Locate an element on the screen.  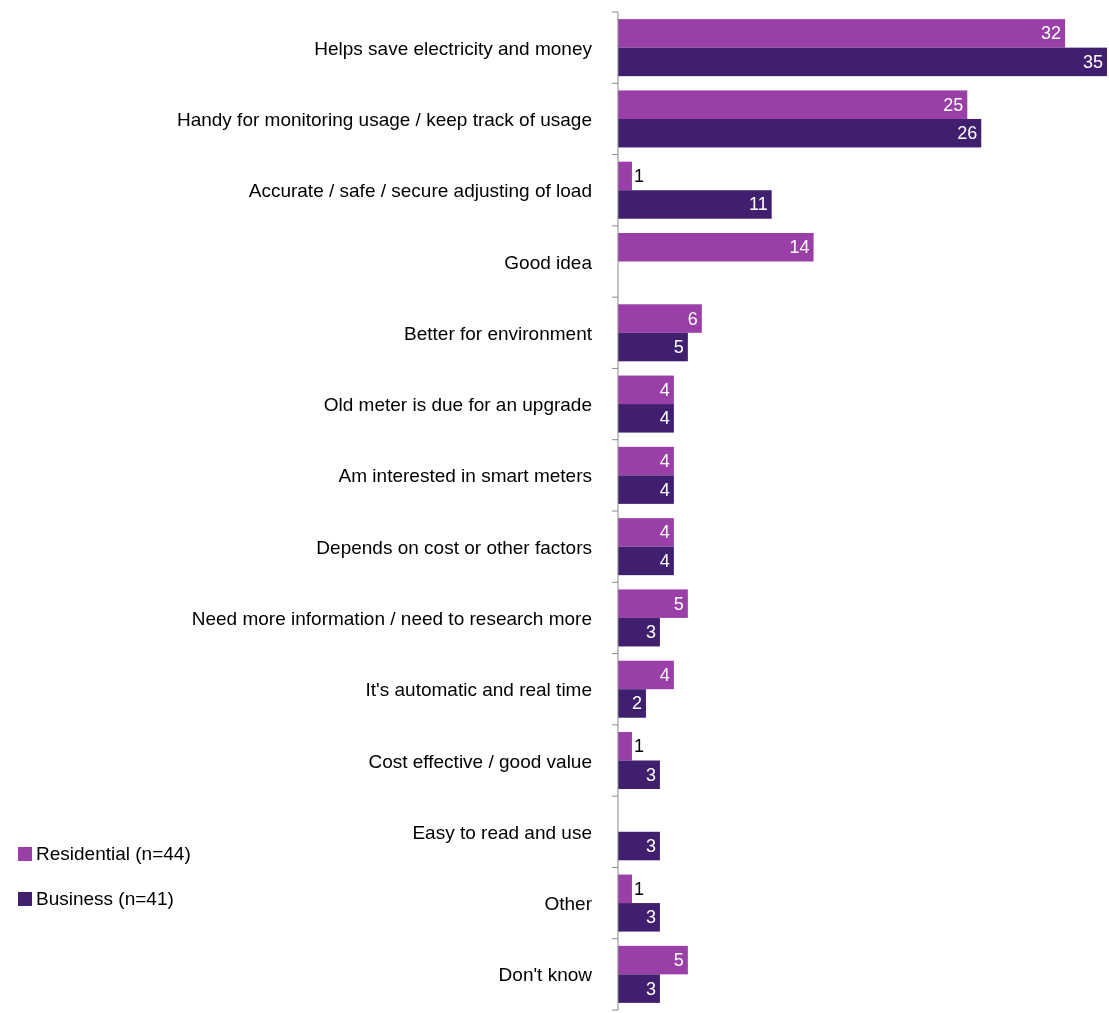
y-tick-label: Don't know is located at coordinates (545, 975).